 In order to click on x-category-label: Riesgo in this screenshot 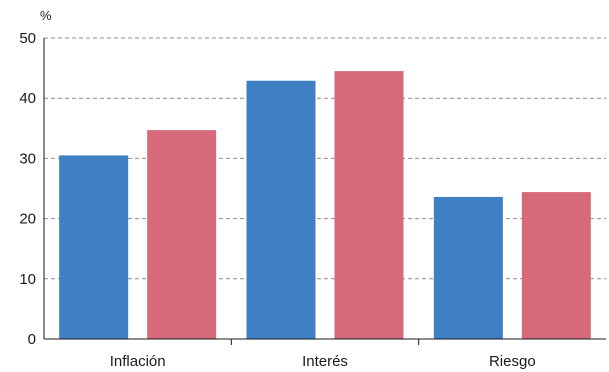, I will do `click(512, 361)`.